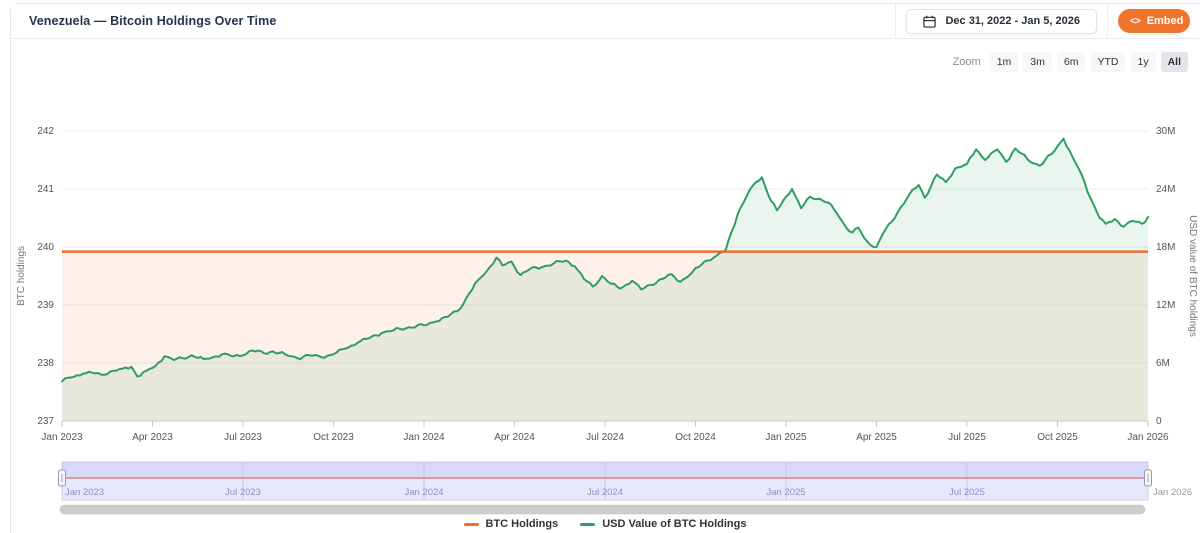  What do you see at coordinates (588, 524) in the screenshot?
I see `legend-swatch-usd` at bounding box center [588, 524].